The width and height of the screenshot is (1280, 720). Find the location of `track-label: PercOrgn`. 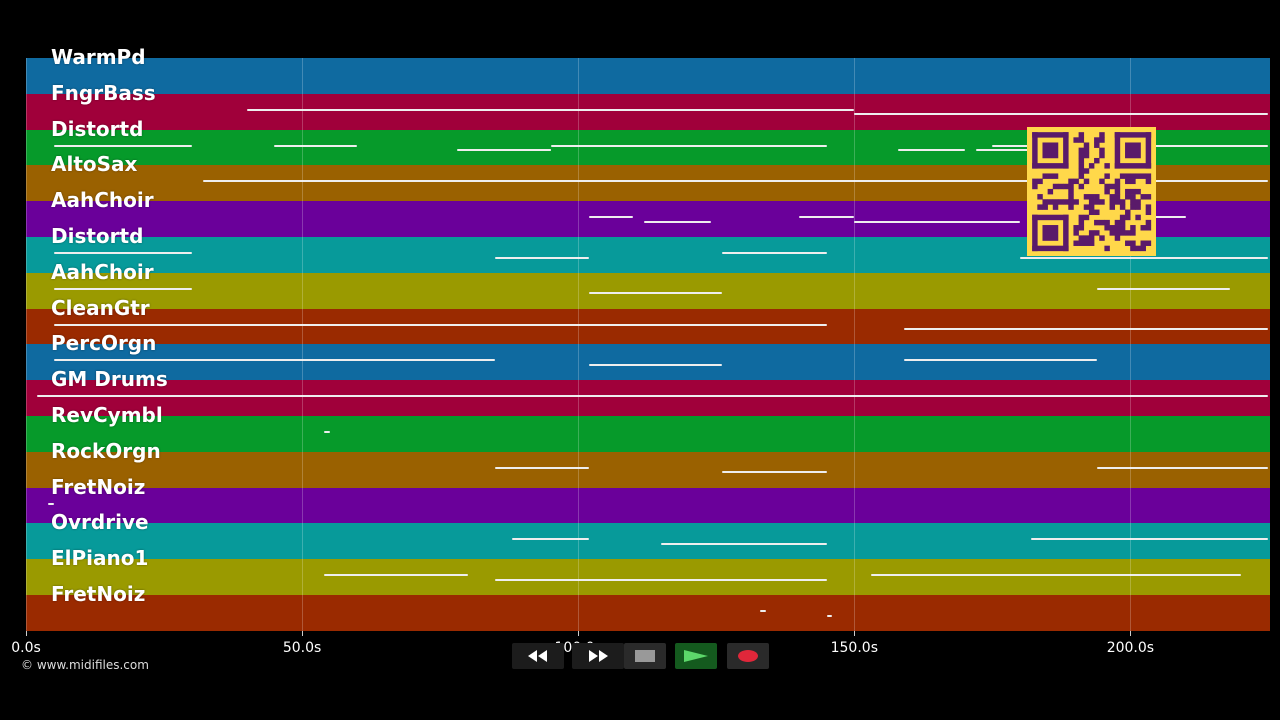

track-label: PercOrgn is located at coordinates (104, 343).